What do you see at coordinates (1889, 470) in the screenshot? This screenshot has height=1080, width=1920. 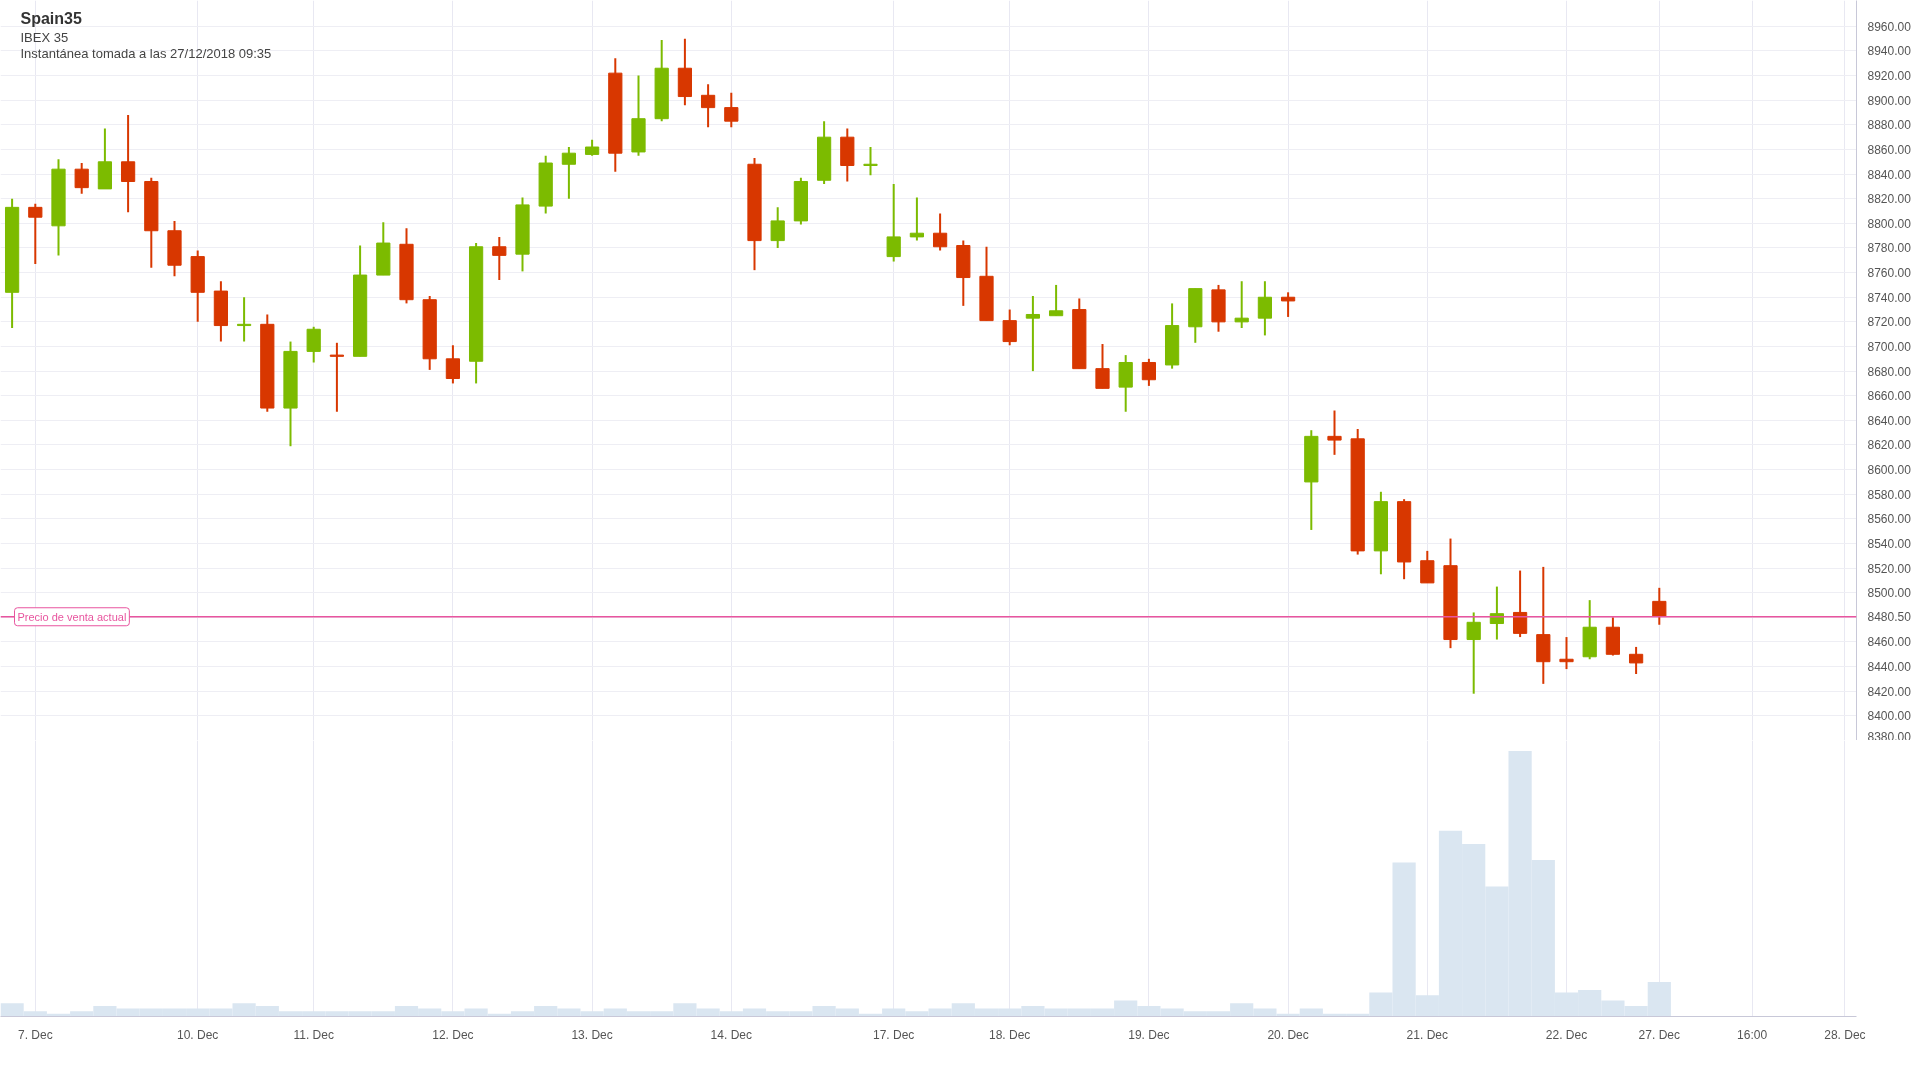 I see `y-tick-label: 8600.00` at bounding box center [1889, 470].